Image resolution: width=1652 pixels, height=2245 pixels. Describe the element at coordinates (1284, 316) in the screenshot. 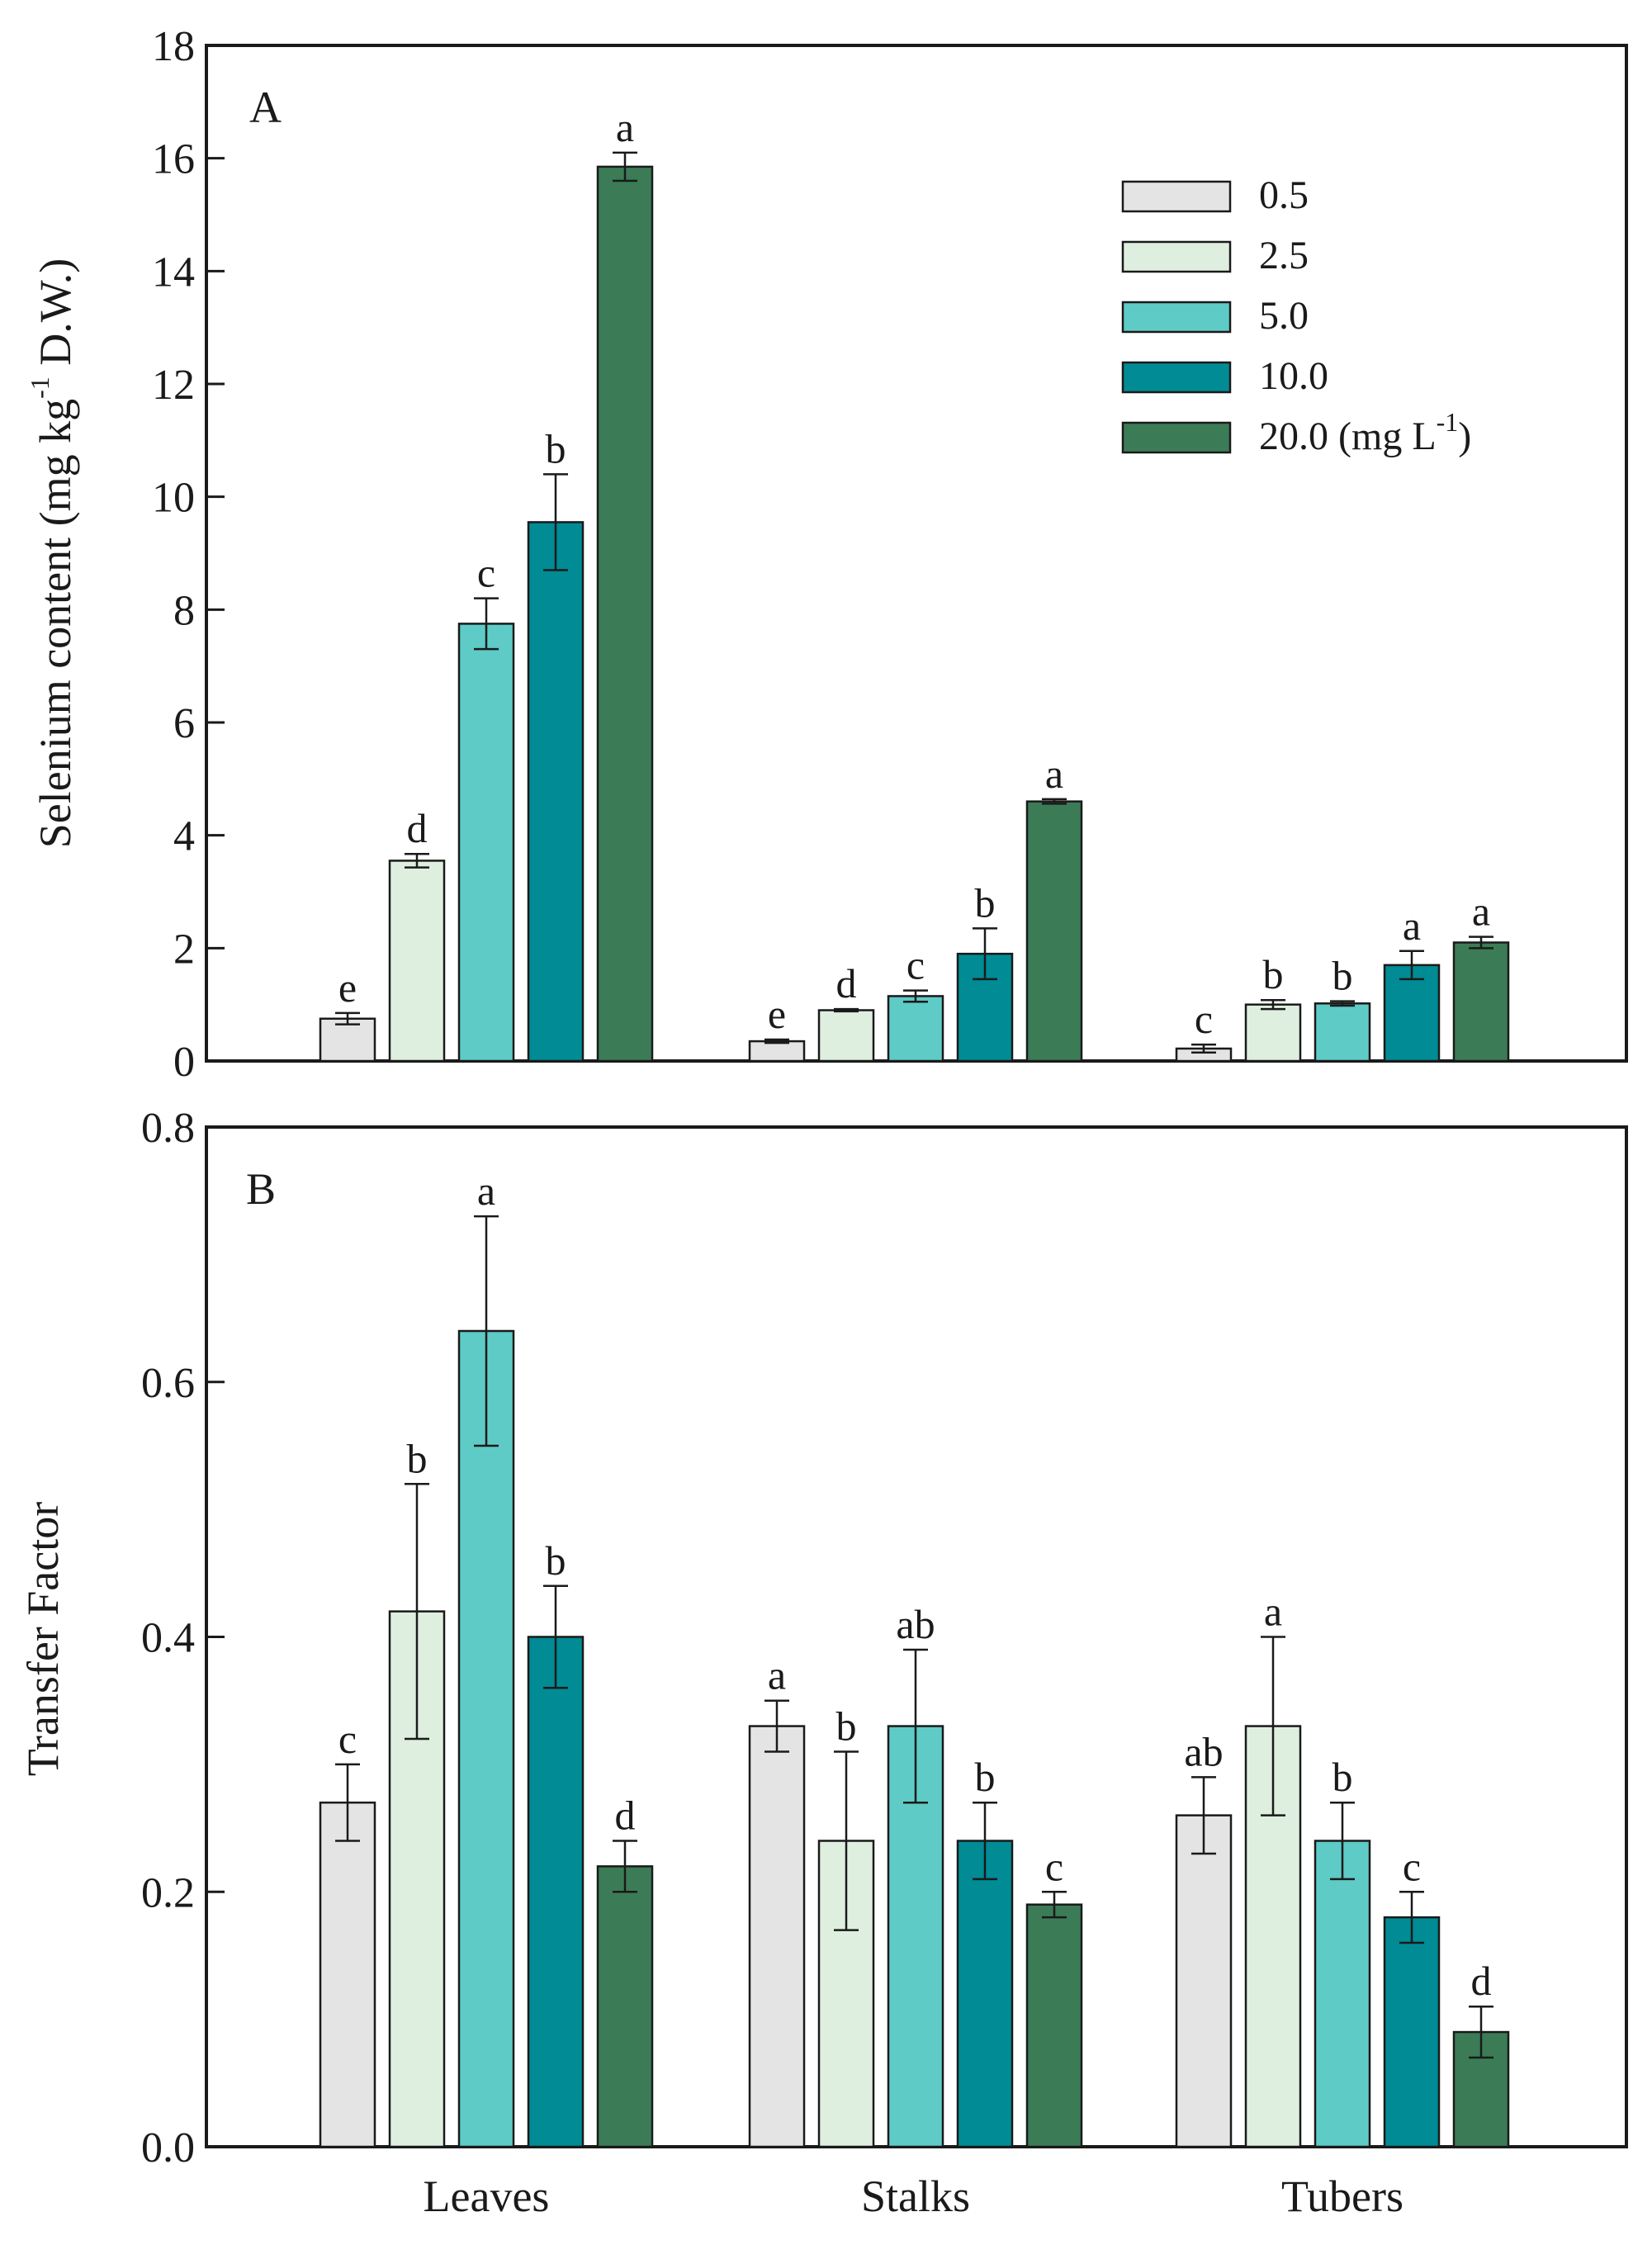

I see `legend-label: 5.0` at that location.